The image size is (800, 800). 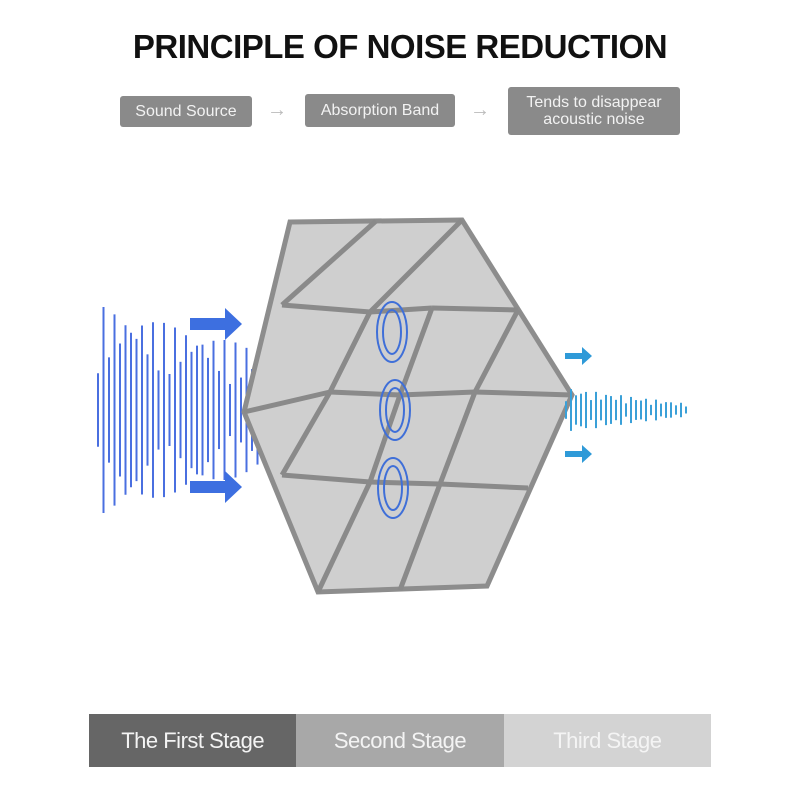 I want to click on stage-first: The First Stage, so click(x=193, y=740).